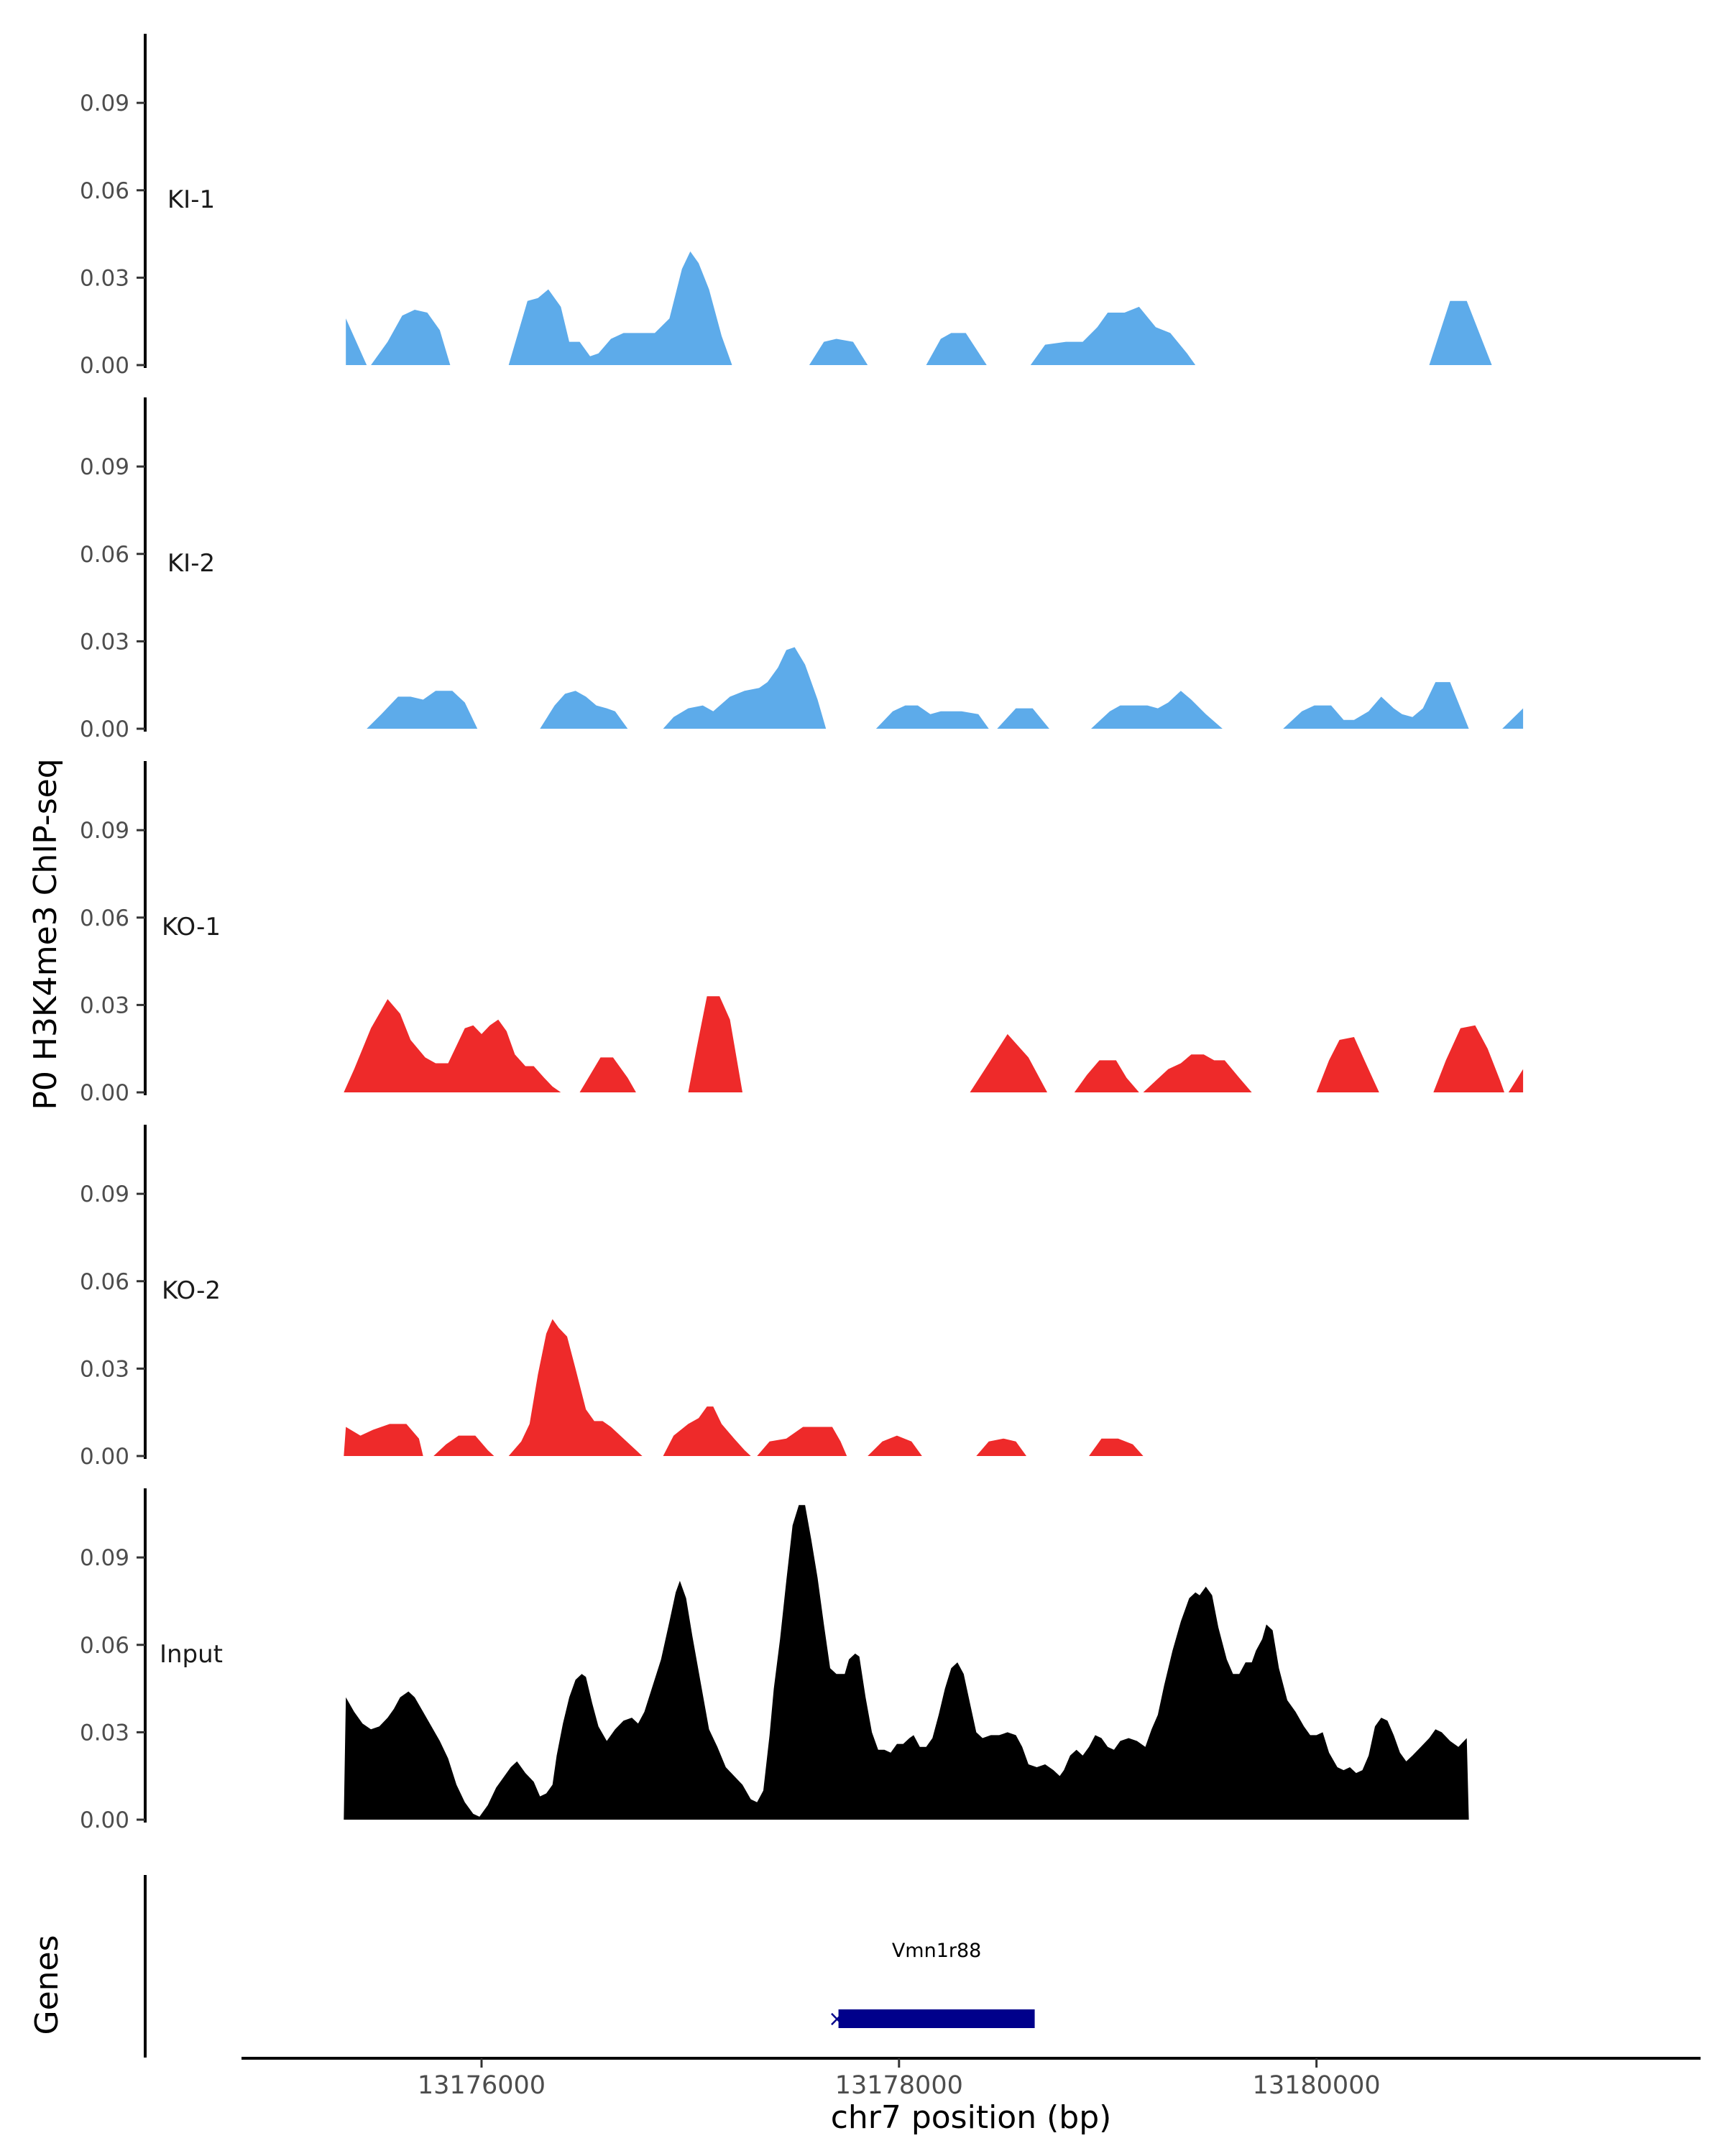 The width and height of the screenshot is (1725, 2156). What do you see at coordinates (45, 934) in the screenshot?
I see `y-axis-title: P0 H3K4me3 ChIP-seq` at bounding box center [45, 934].